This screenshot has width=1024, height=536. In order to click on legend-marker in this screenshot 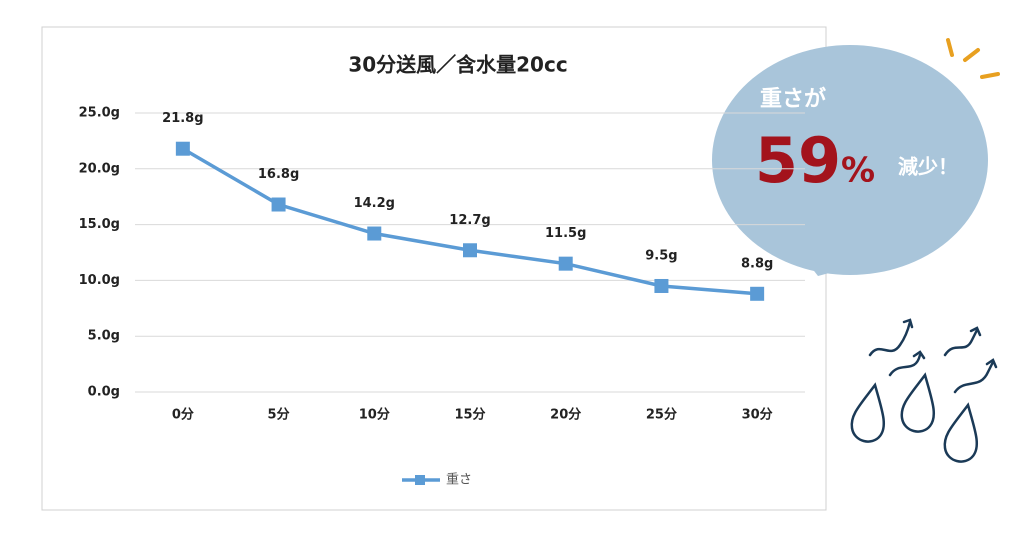, I will do `click(420, 480)`.